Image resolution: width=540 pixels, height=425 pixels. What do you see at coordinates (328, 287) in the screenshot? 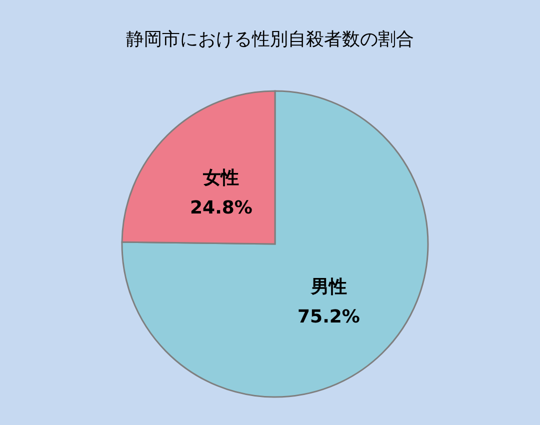
I see `slice-label: 男性` at bounding box center [328, 287].